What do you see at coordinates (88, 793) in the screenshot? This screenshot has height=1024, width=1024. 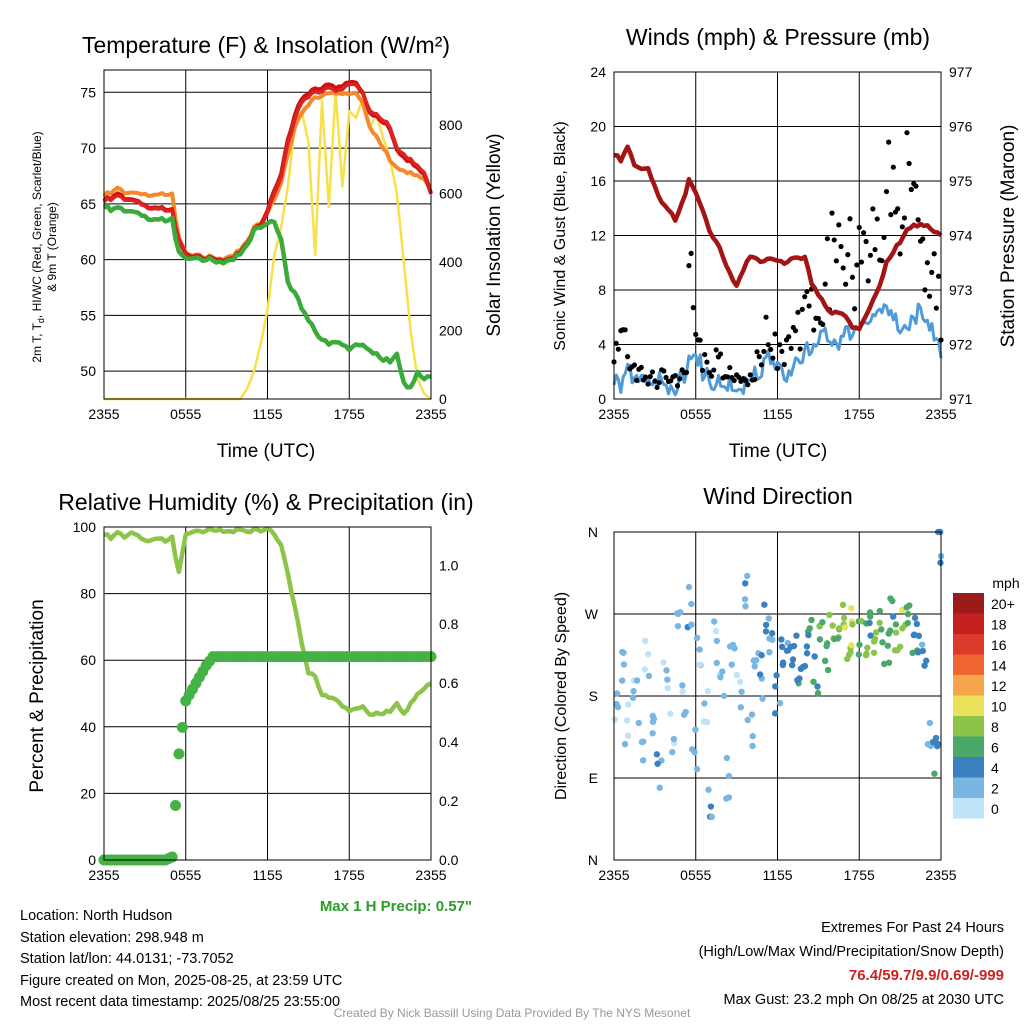 I see `humidity-ytick-label: 20` at bounding box center [88, 793].